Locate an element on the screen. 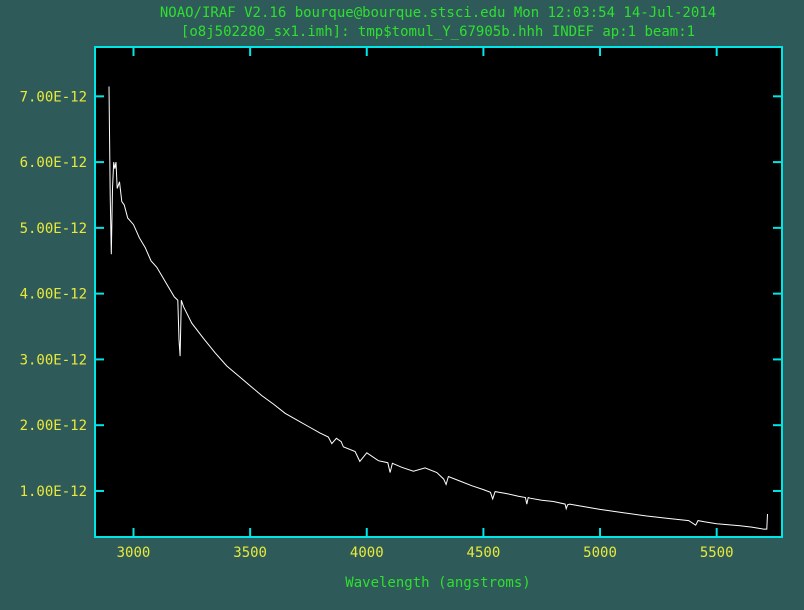 Image resolution: width=804 pixels, height=610 pixels. y-tick-label: 5.00E-12 is located at coordinates (53, 229).